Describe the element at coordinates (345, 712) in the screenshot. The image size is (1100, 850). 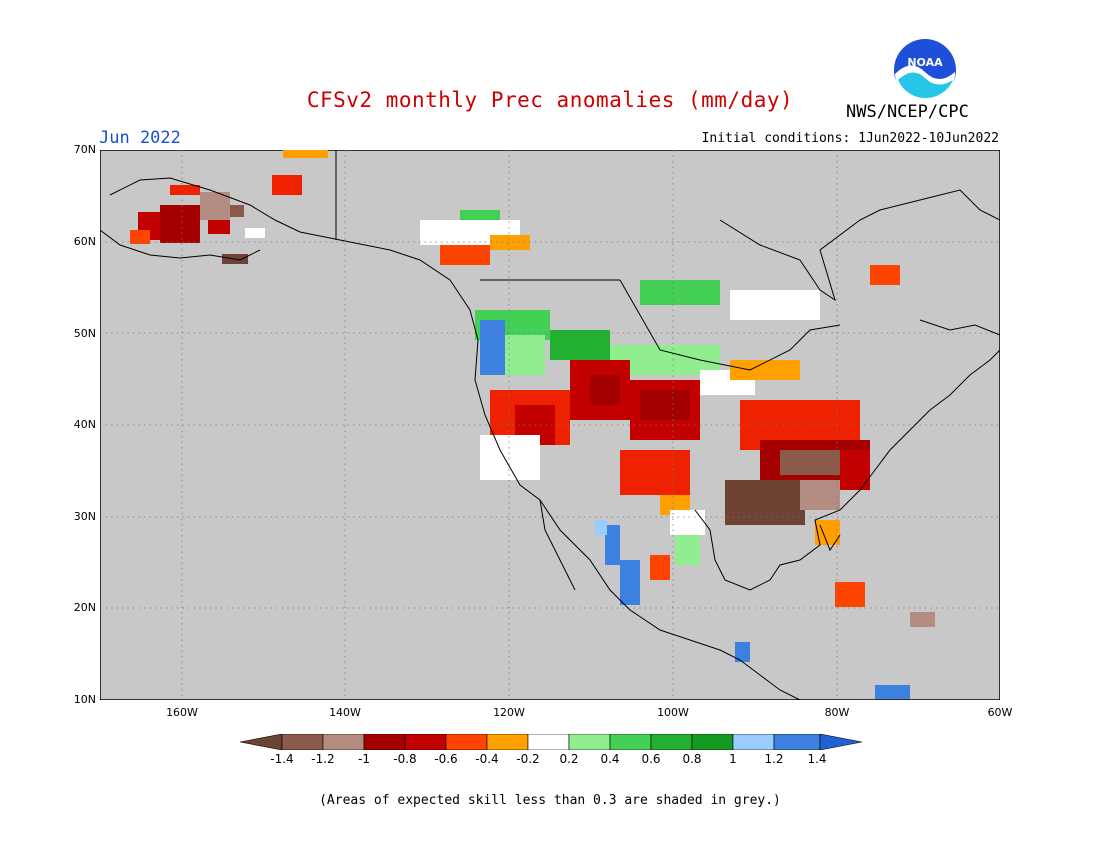
I see `lon-label: 140W` at that location.